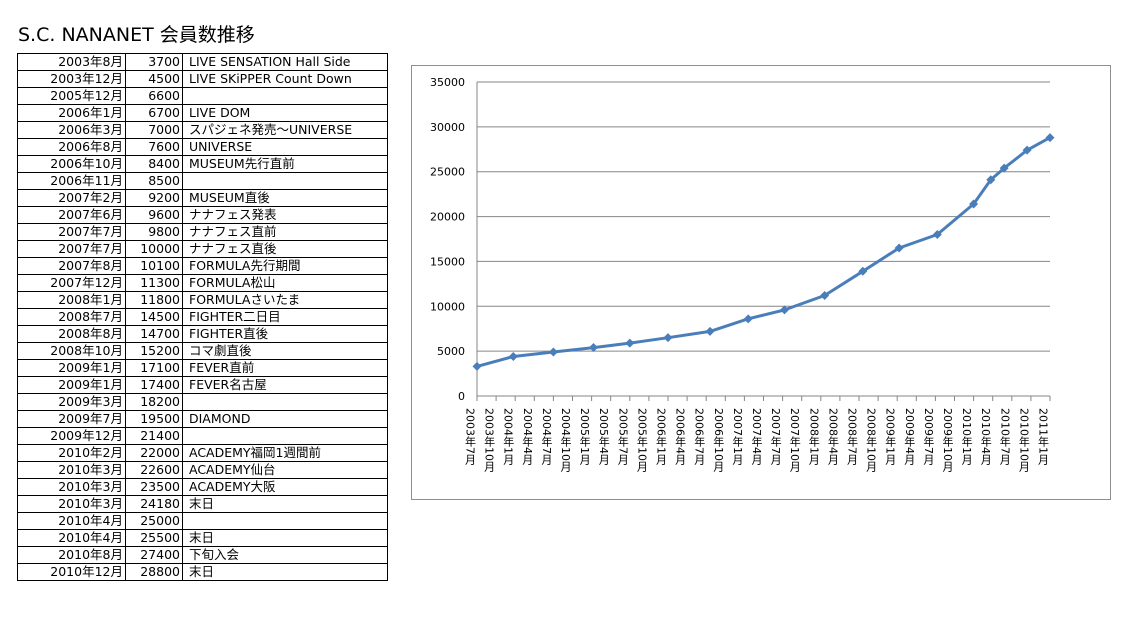 The height and width of the screenshot is (629, 1129). Describe the element at coordinates (508, 436) in the screenshot. I see `x-tick-label: 2004年1月` at that location.